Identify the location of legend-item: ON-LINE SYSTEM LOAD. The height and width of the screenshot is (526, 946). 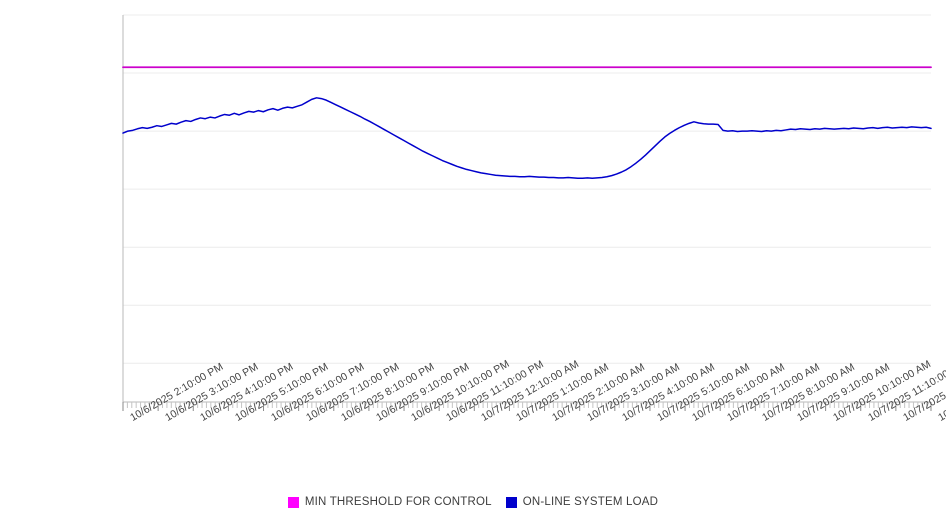
(582, 502).